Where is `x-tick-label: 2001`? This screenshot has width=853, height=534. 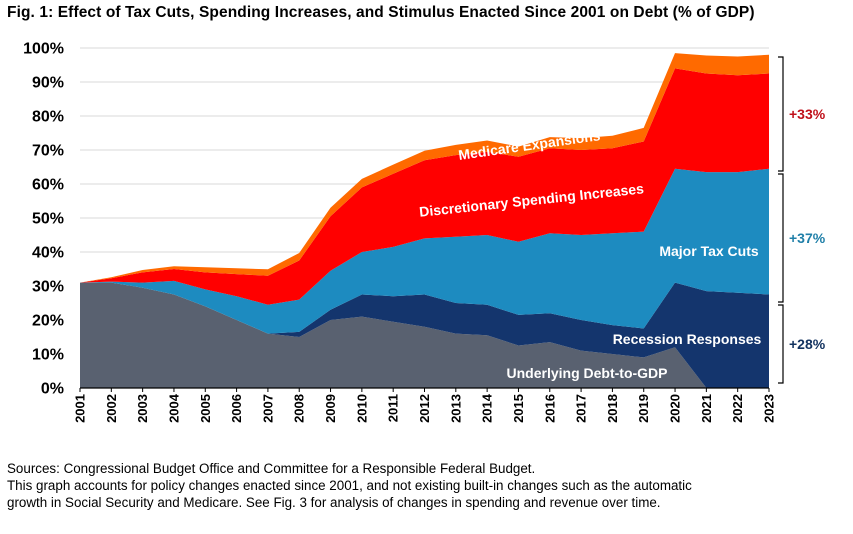 x-tick-label: 2001 is located at coordinates (80, 408).